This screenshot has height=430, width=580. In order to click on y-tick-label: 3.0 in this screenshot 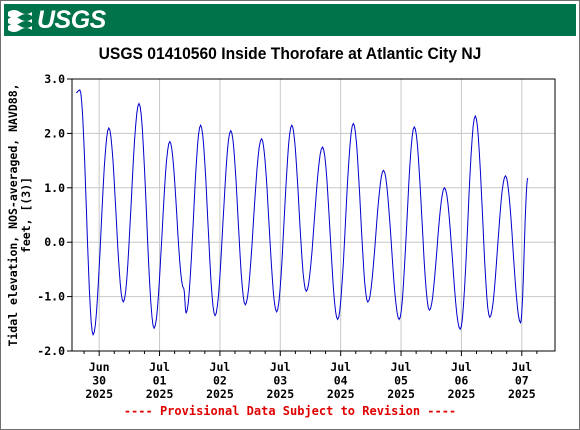, I will do `click(54, 79)`.